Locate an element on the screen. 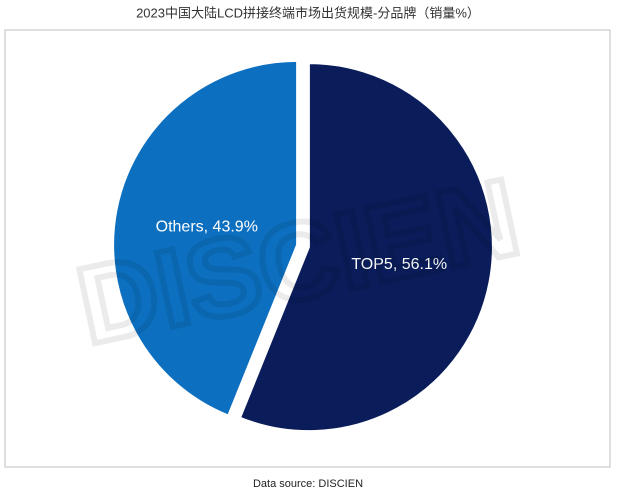 This screenshot has width=617, height=499. chart-title: 2023中国大陆LCD拼接终端市场出货规模-分品牌（销量%） is located at coordinates (308, 12).